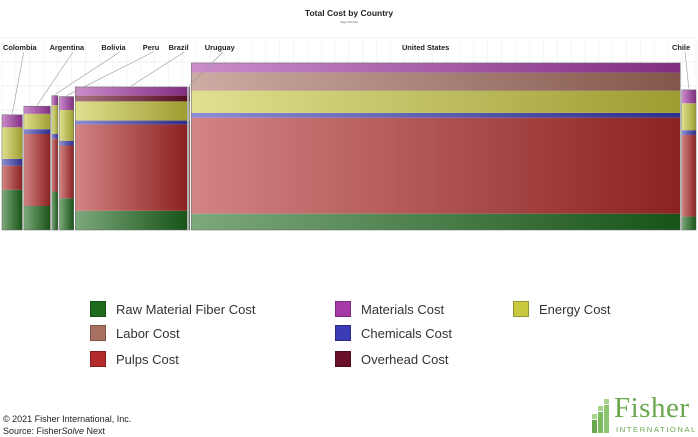 The image size is (698, 437). I want to click on country-label: Colombia, so click(20, 47).